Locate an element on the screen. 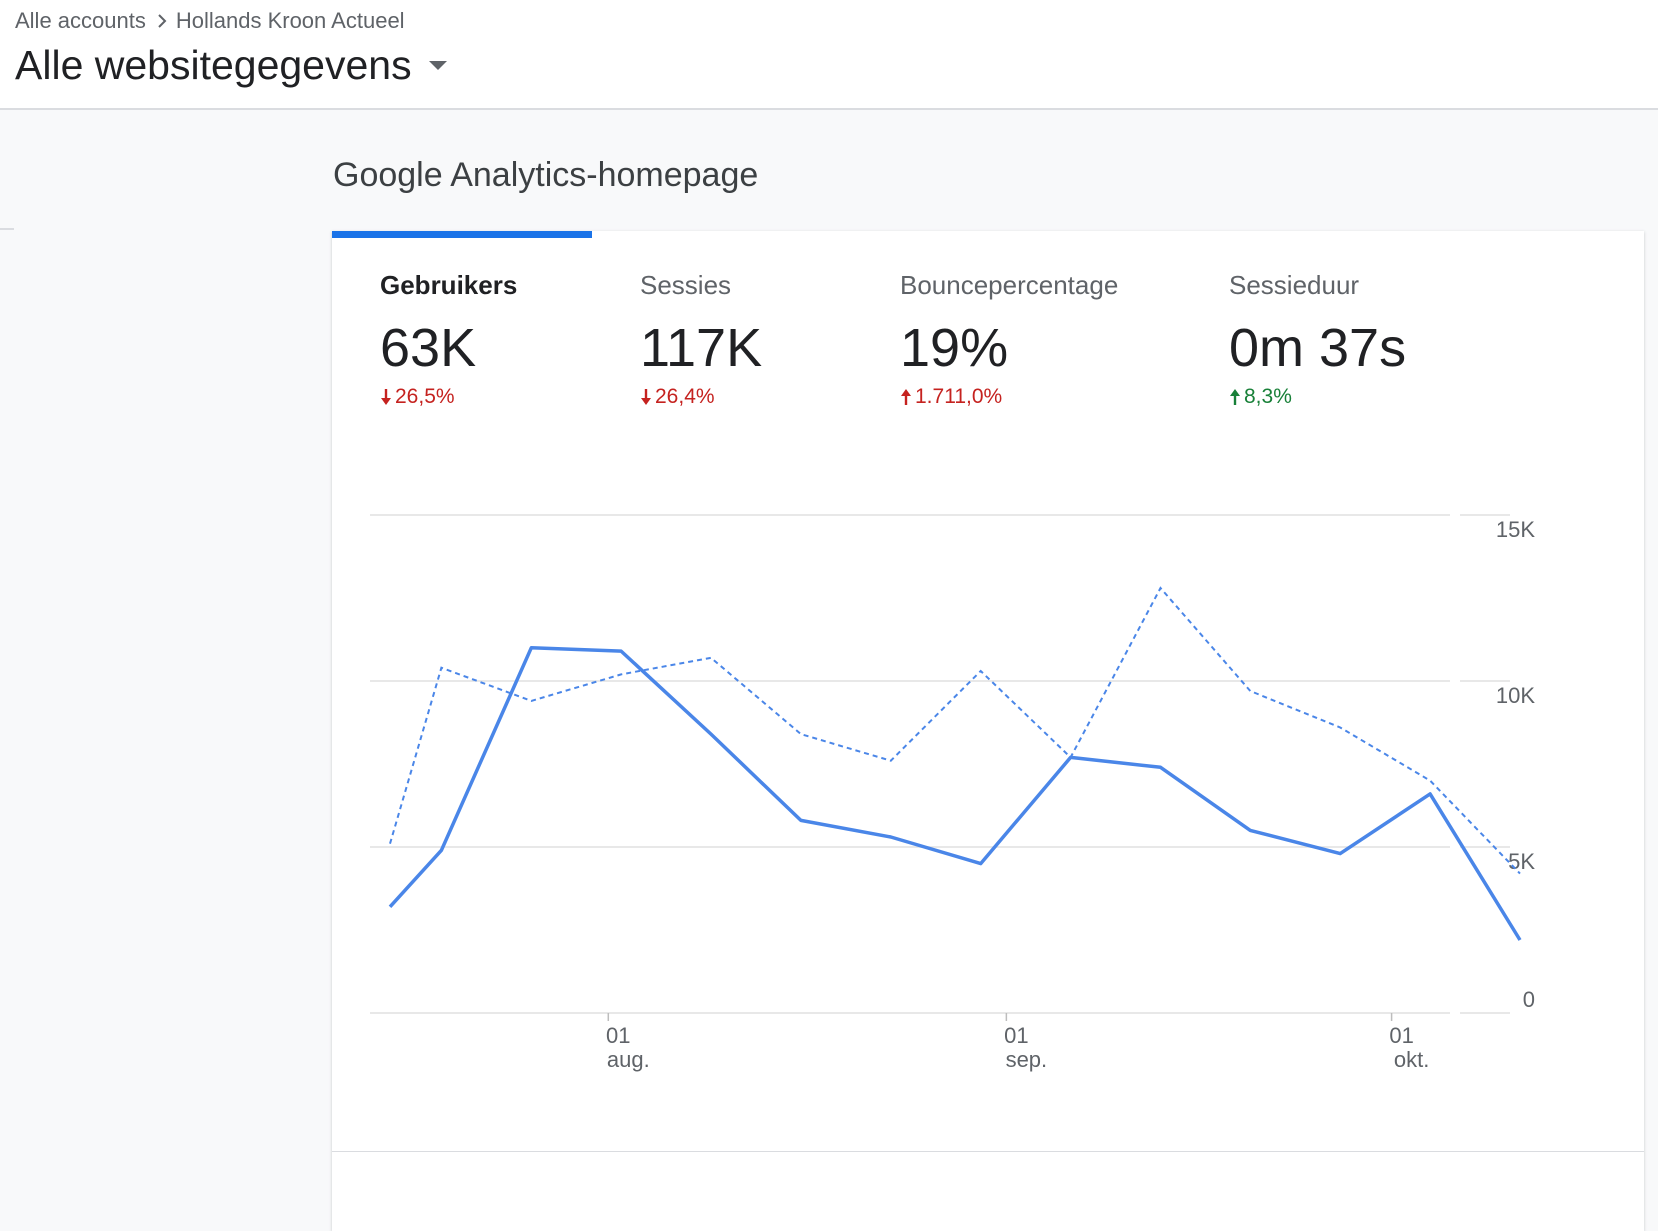 The height and width of the screenshot is (1231, 1658). active-tab-indicator is located at coordinates (462, 234).